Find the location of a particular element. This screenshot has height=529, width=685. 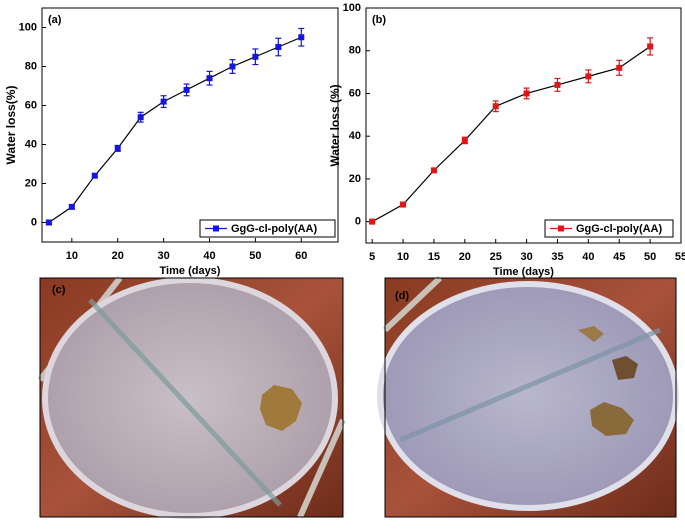

y-axis-label: Water loss (%) is located at coordinates (335, 125).